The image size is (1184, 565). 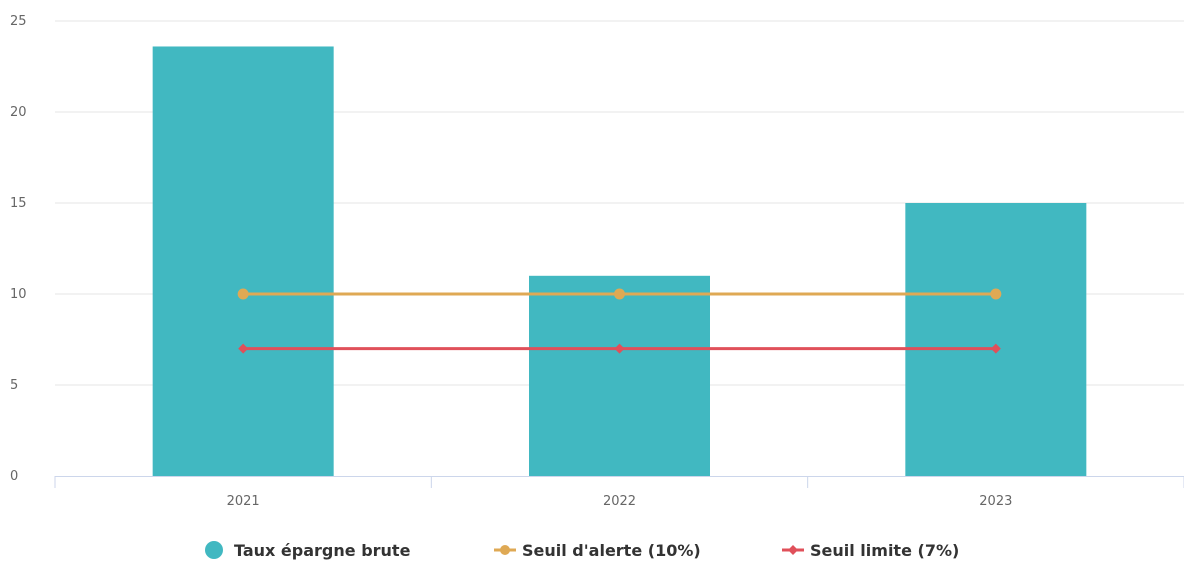 I want to click on legend-label: Seuil d'alerte (10%), so click(x=611, y=550).